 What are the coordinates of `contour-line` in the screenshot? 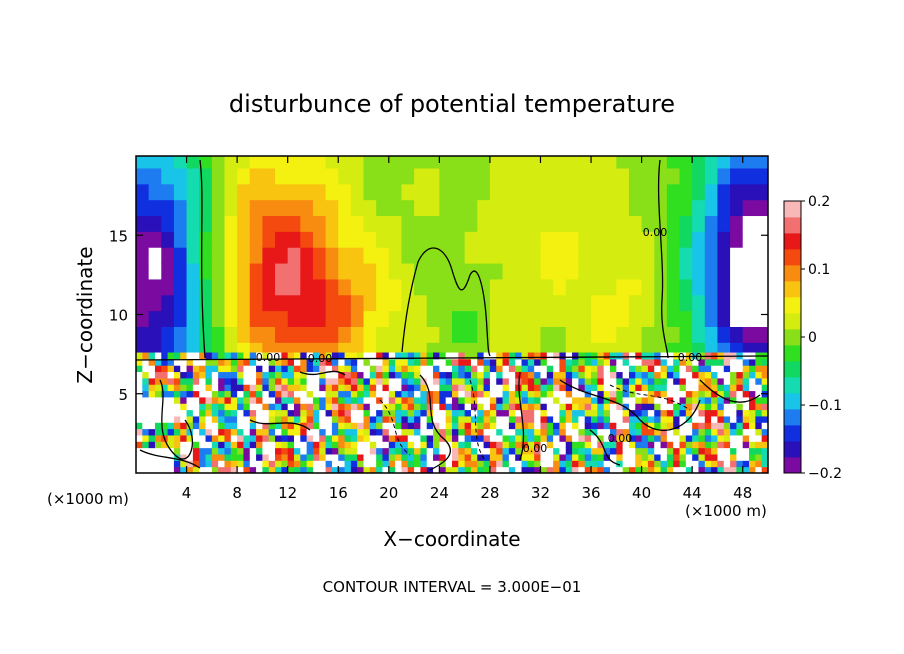 It's located at (435, 422).